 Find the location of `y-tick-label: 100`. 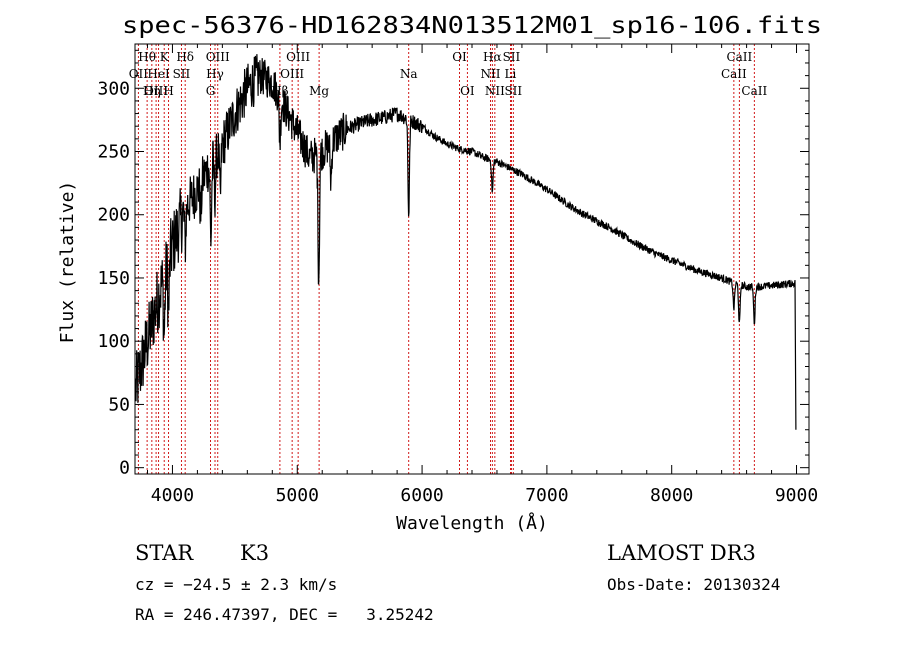

y-tick-label: 100 is located at coordinates (113, 341).